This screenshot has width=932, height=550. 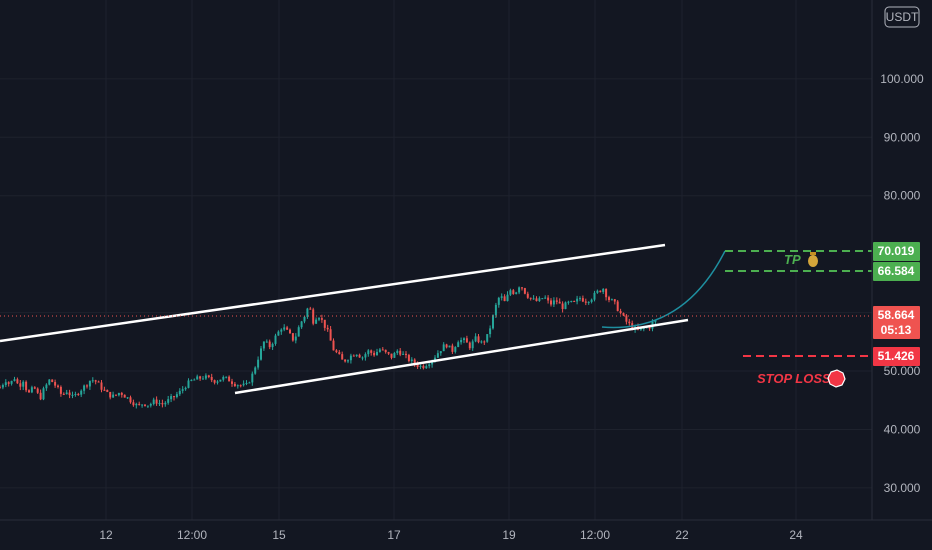 I want to click on stop-loss-annotation: STOP LOSS, so click(x=794, y=378).